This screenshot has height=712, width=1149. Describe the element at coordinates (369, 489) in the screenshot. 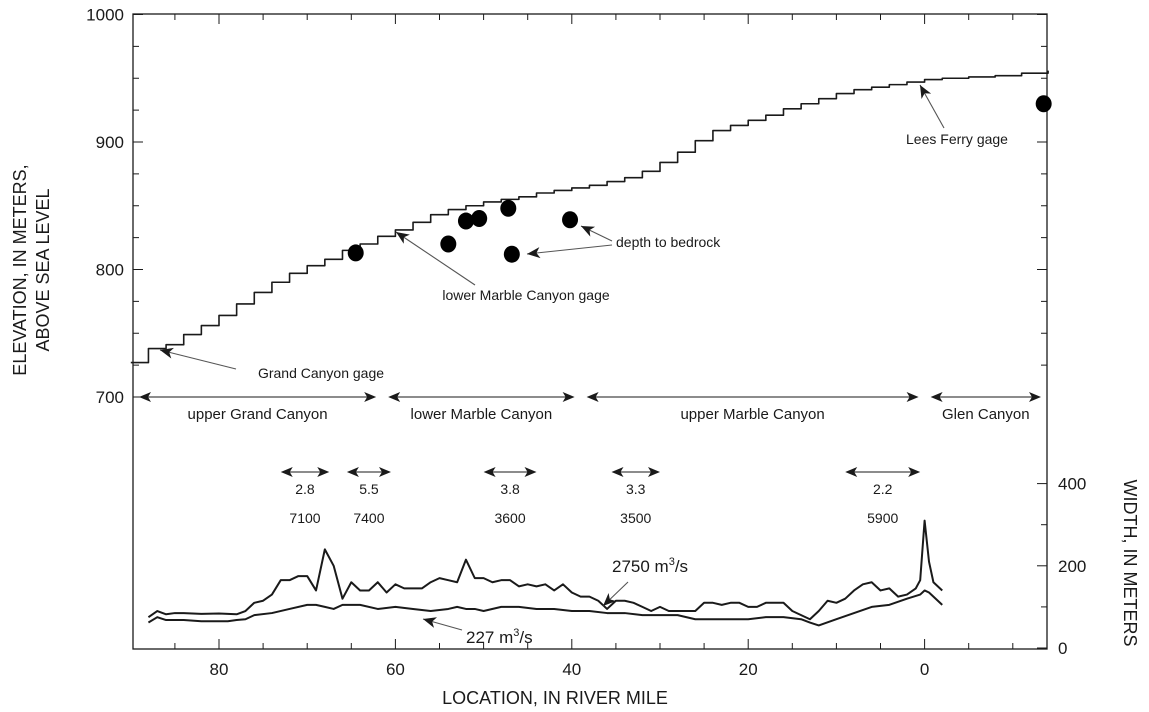

I see `segment-value: 5.5` at that location.